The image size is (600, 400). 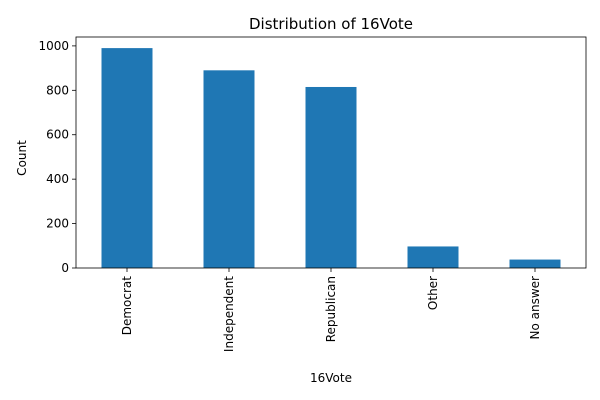 I want to click on x-tick-label: Democrat, so click(x=127, y=306).